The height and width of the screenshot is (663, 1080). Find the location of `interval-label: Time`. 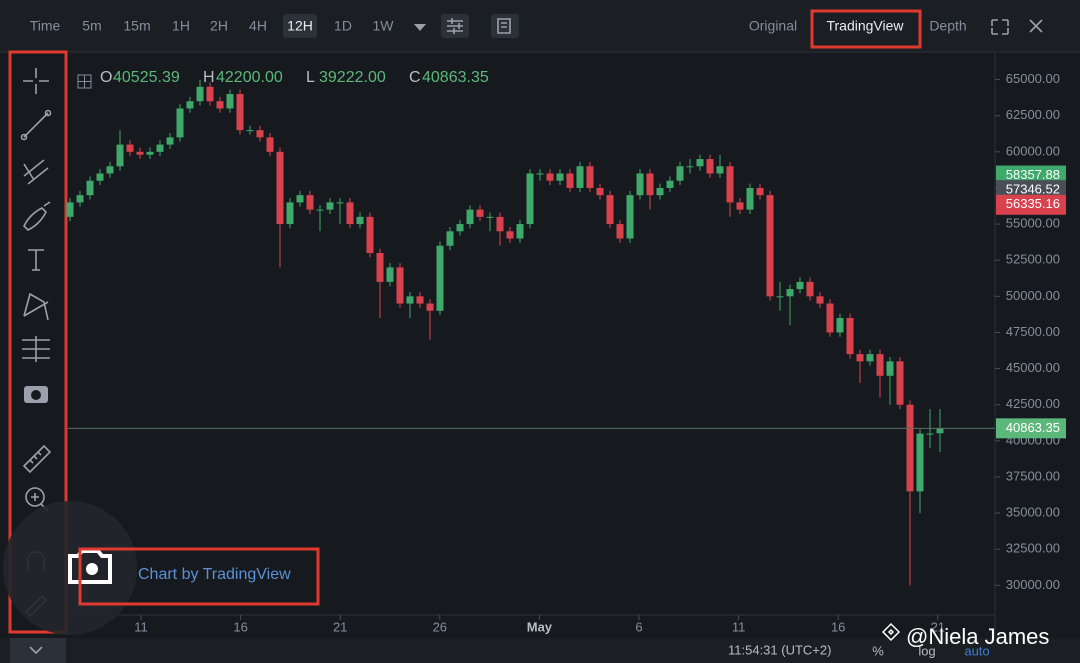

interval-label: Time is located at coordinates (45, 26).